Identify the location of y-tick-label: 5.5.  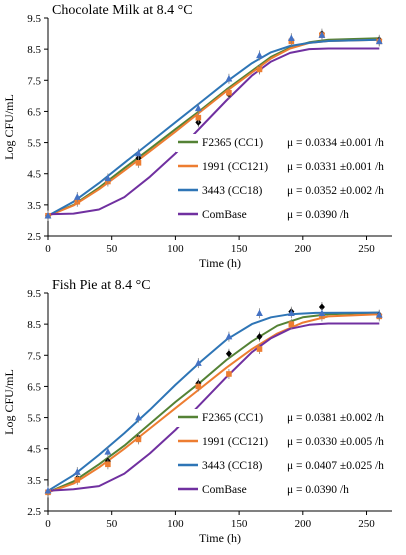
(34, 419).